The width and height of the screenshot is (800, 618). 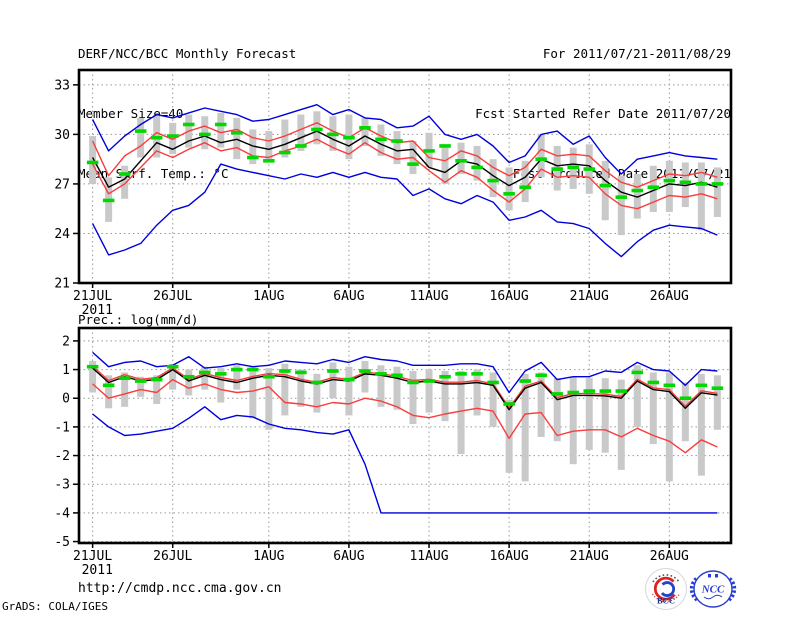 I want to click on x-tick-label: 26JUL, so click(x=172, y=296).